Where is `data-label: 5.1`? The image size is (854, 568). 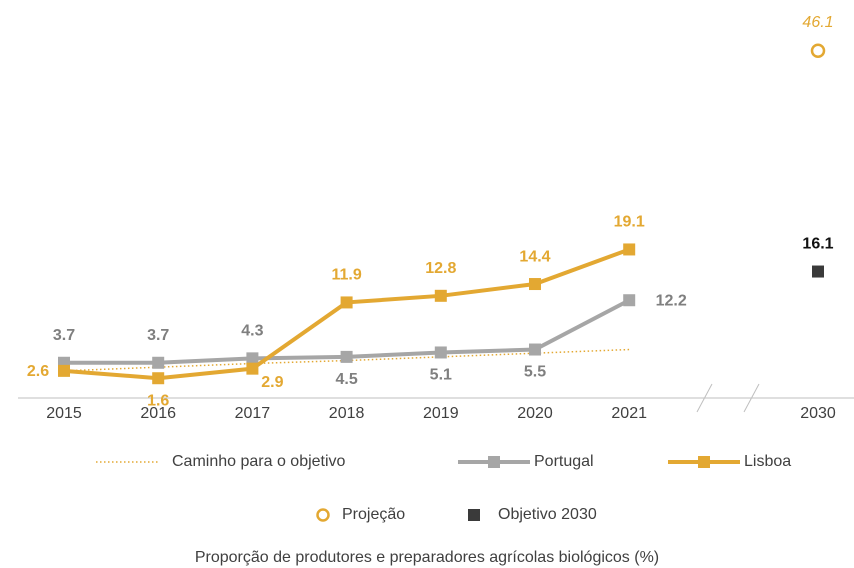
data-label: 5.1 is located at coordinates (441, 375).